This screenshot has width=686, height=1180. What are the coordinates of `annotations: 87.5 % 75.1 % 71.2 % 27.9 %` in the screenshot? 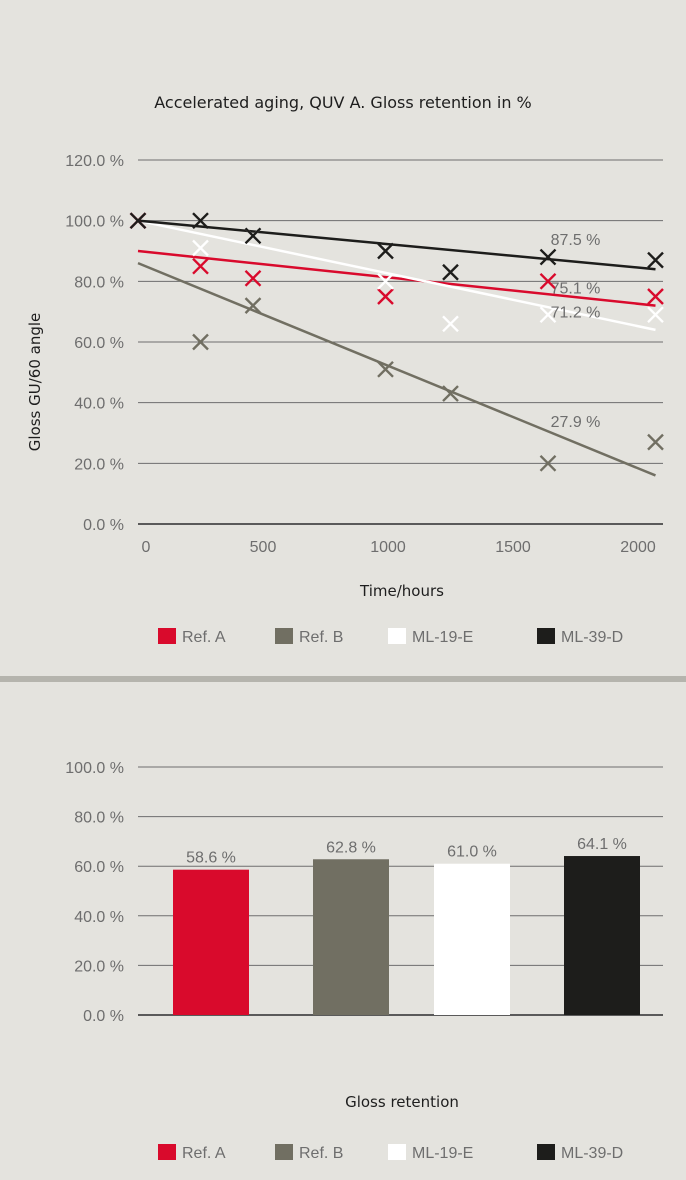 It's located at (576, 331).